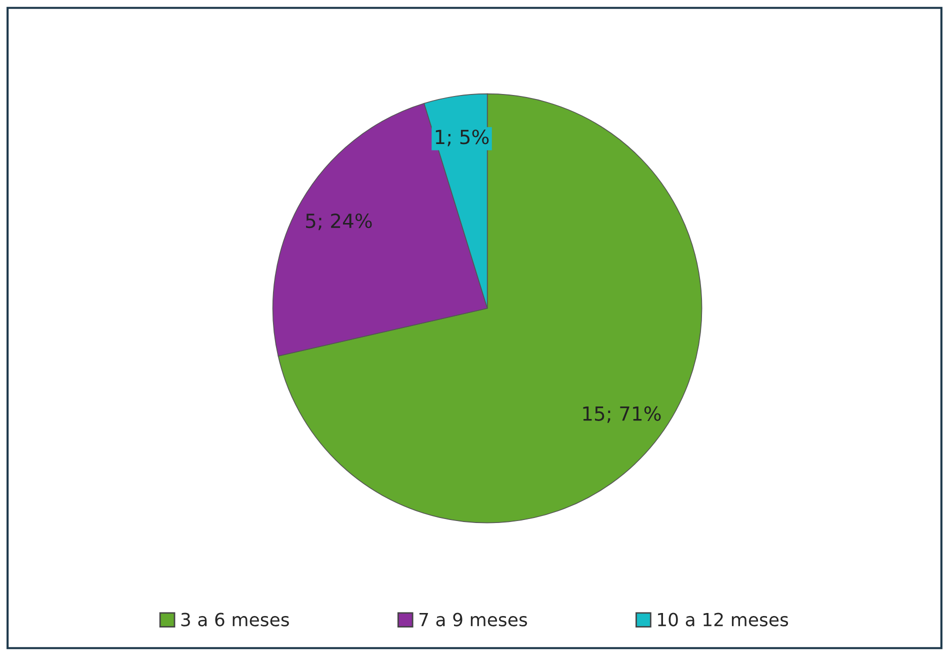 The width and height of the screenshot is (949, 656). What do you see at coordinates (235, 619) in the screenshot?
I see `legend-label: 3 a 6 meses` at bounding box center [235, 619].